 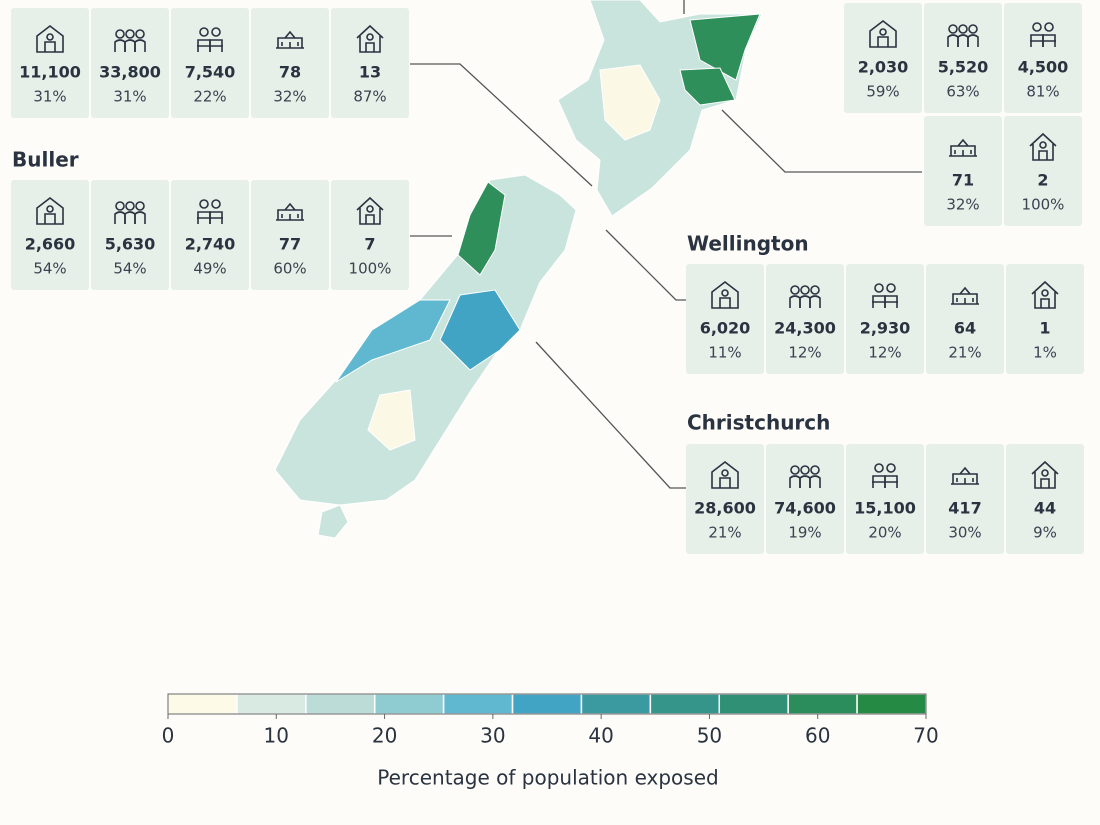 I want to click on legend-label: Percentage of population exposed, so click(x=547, y=778).